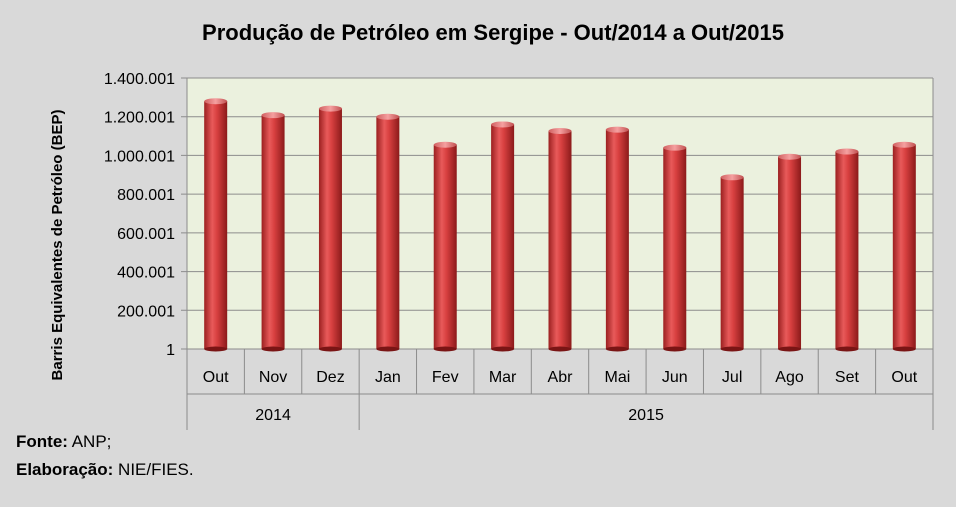  I want to click on x-tick-label: Jun, so click(675, 377).